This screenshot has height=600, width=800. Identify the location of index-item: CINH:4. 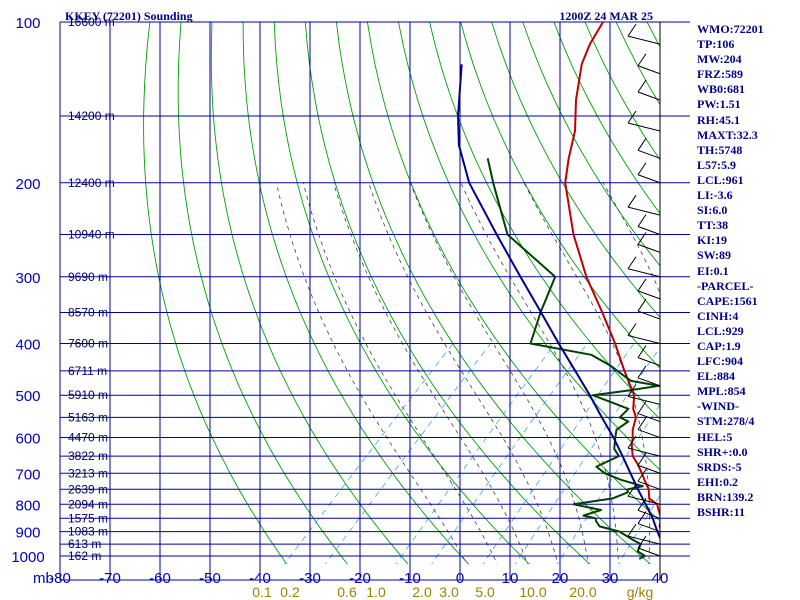
(718, 315).